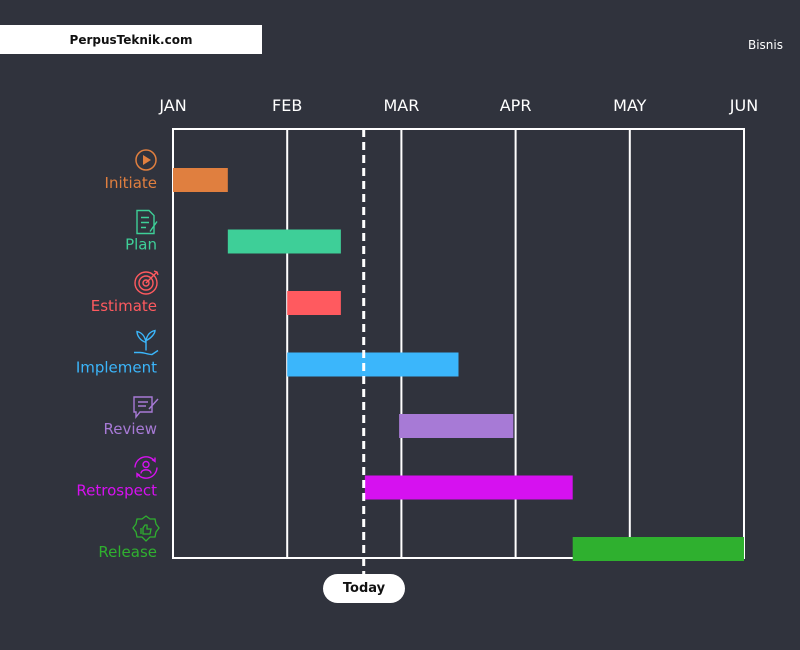 The image size is (800, 650). I want to click on task-label-release: Release, so click(127, 552).